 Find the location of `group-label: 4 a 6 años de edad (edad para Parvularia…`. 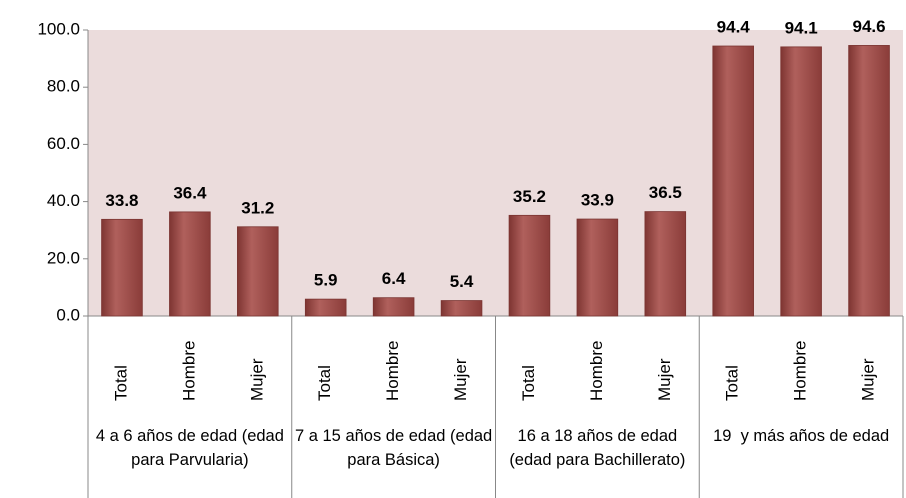

group-label: 4 a 6 años de edad (edad para Parvularia… is located at coordinates (192, 448).